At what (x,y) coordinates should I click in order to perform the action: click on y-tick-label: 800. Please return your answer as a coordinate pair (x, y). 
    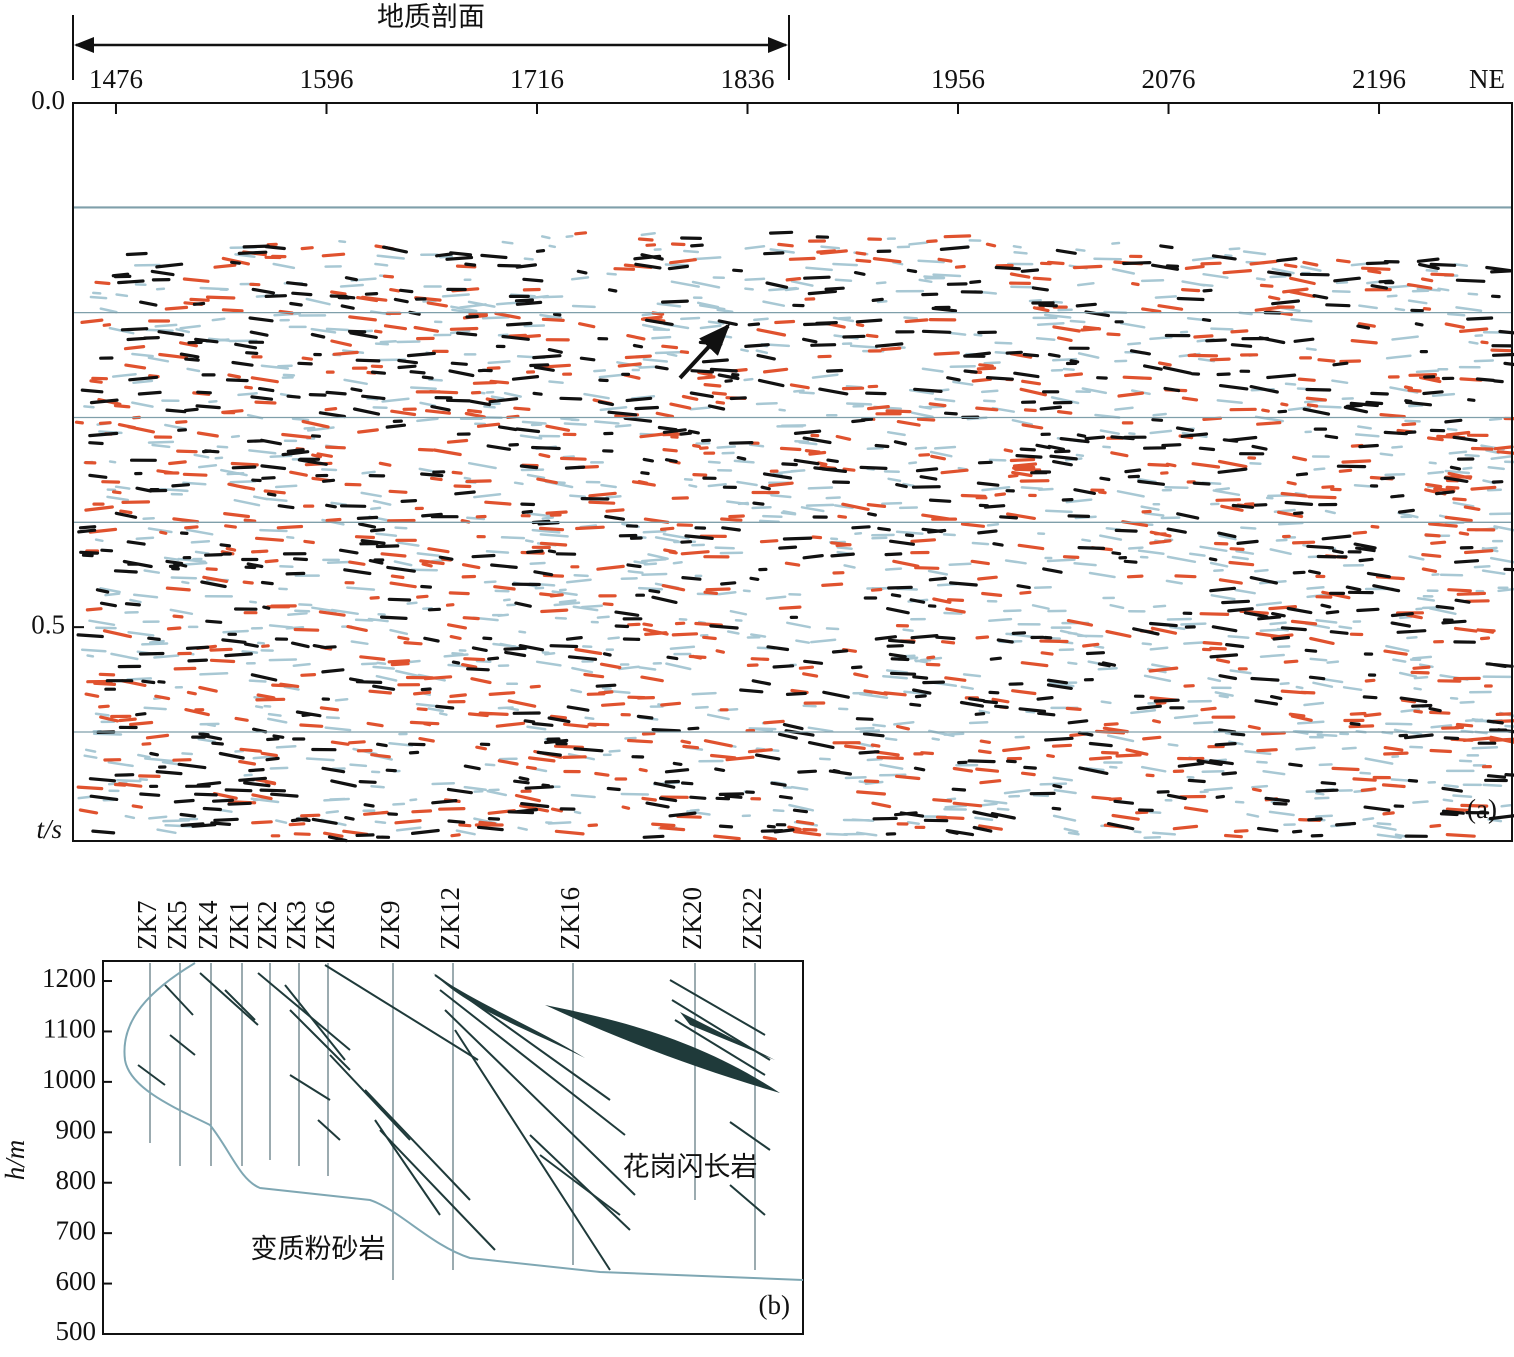
    Looking at the image, I should click on (76, 1180).